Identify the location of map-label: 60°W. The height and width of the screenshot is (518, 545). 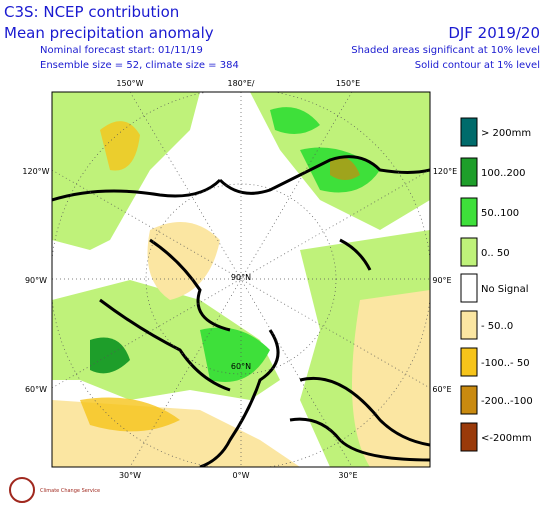
(36, 389).